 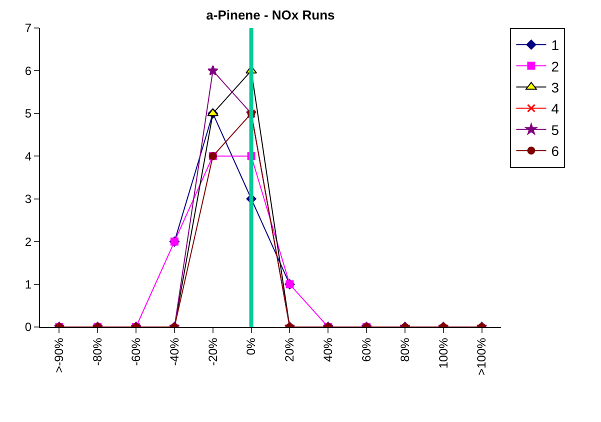 I want to click on y-tick-label: 5, so click(x=28, y=113).